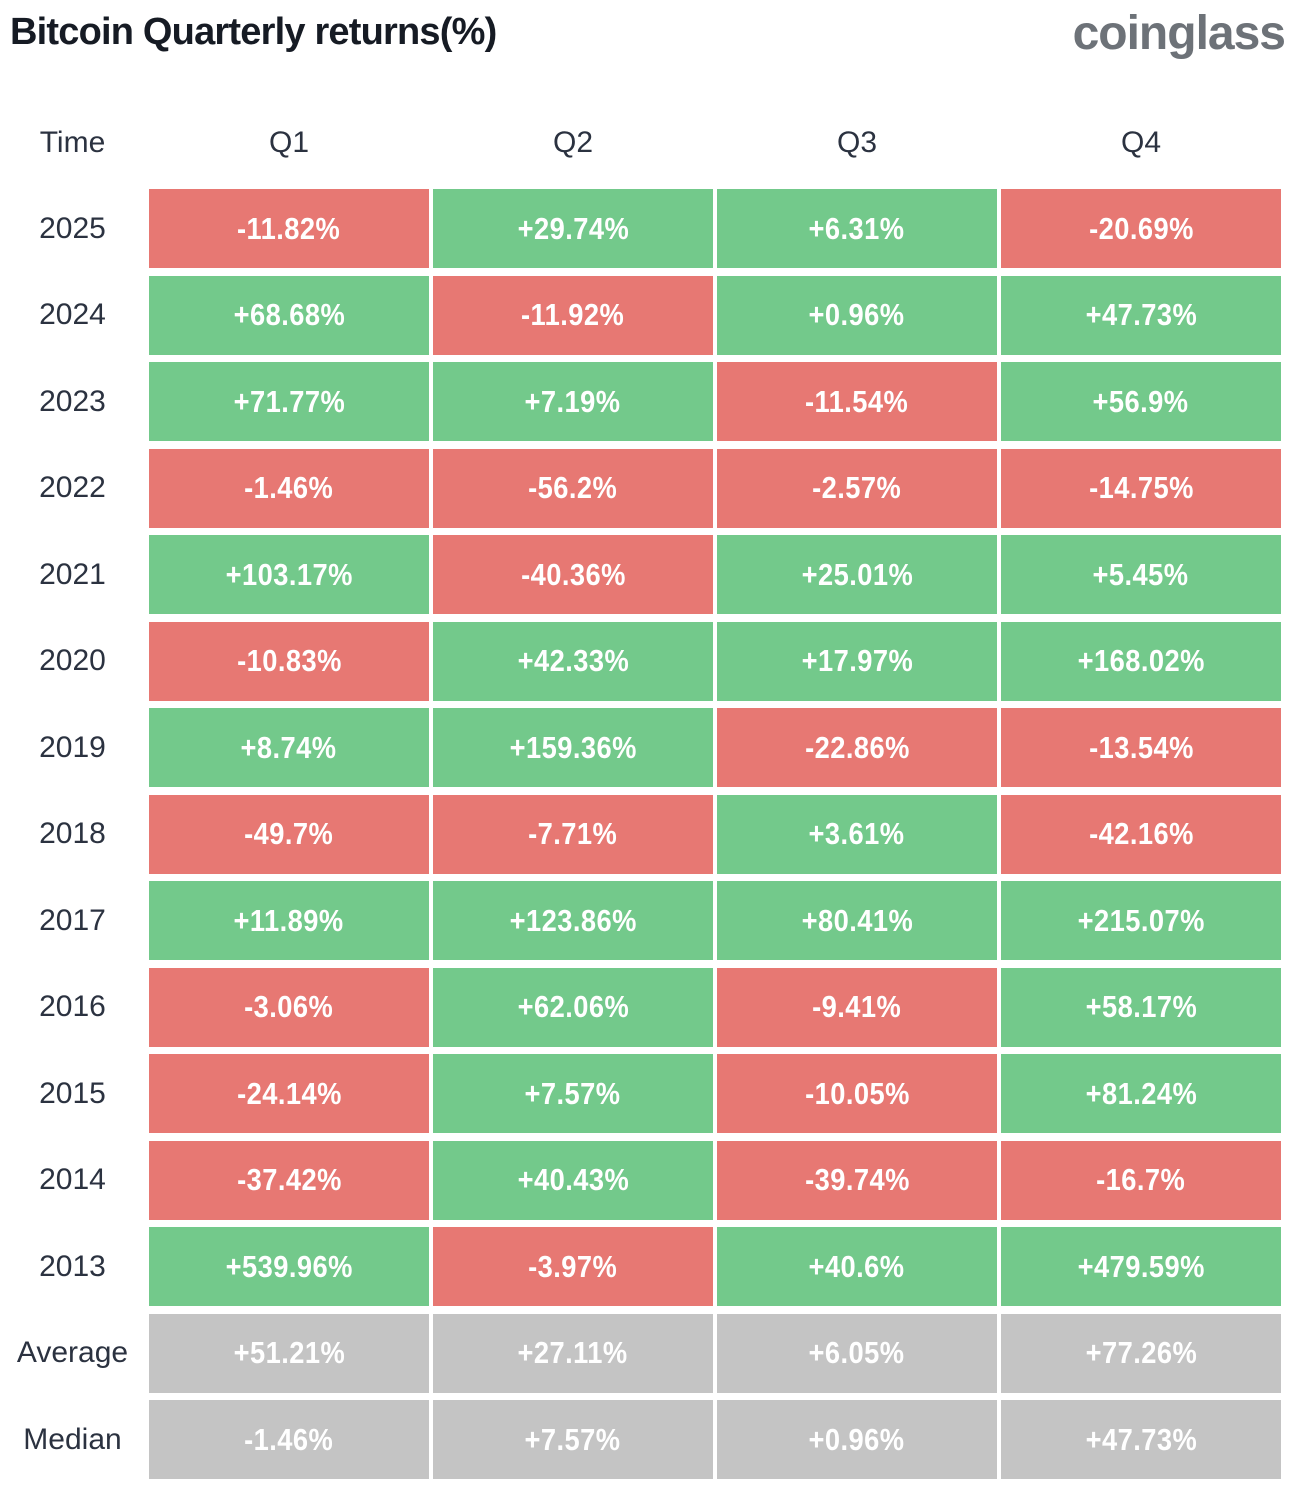  I want to click on return-cell: -49.7%, so click(289, 834).